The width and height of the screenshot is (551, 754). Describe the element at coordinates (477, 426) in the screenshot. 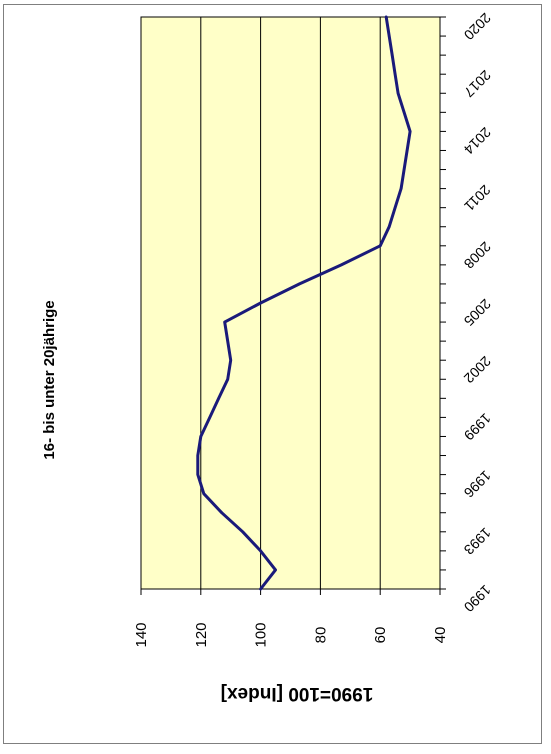

I see `year-tick-label: 1999` at that location.